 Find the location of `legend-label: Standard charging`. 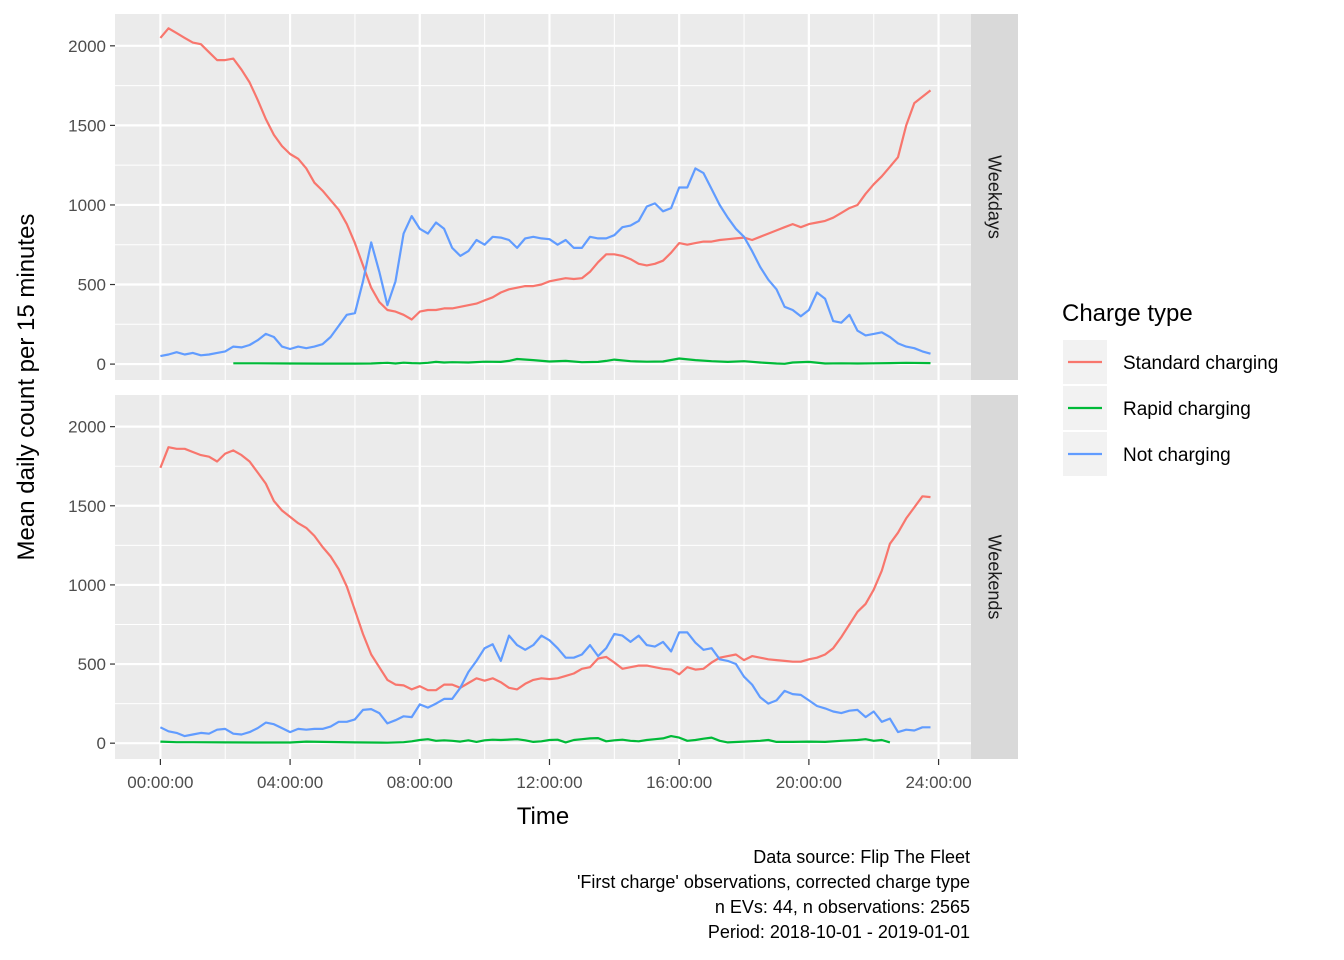

legend-label: Standard charging is located at coordinates (1200, 363).